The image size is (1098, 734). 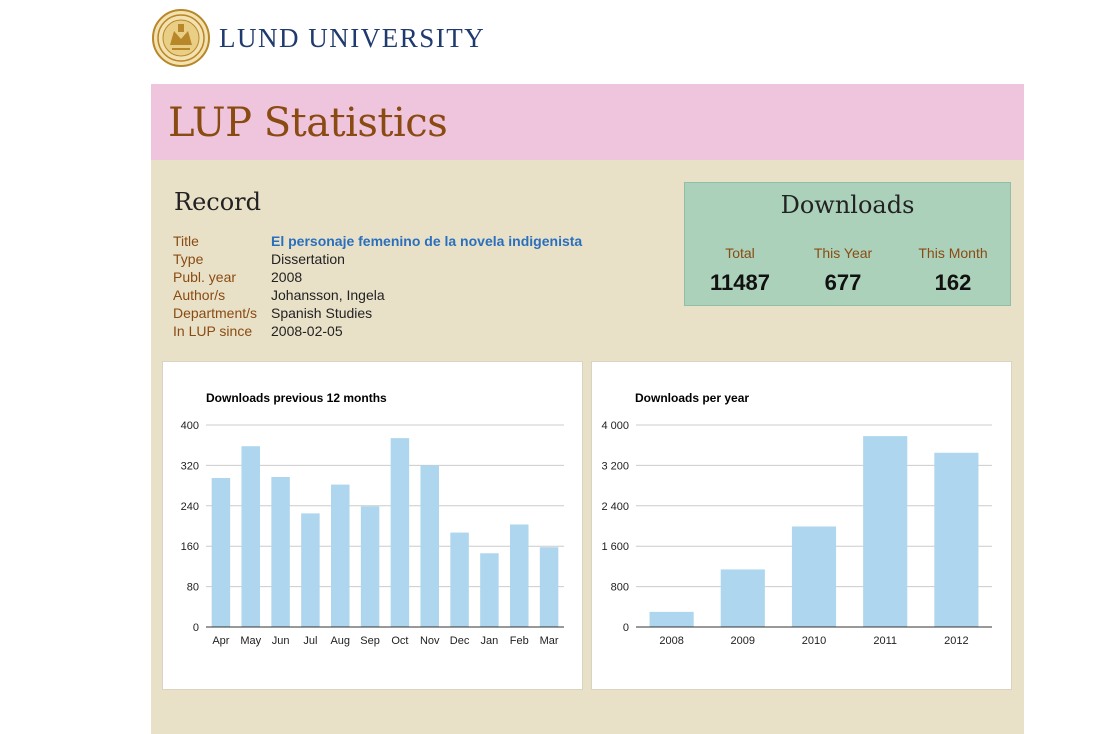 What do you see at coordinates (671, 641) in the screenshot?
I see `x-tick-label: 2008` at bounding box center [671, 641].